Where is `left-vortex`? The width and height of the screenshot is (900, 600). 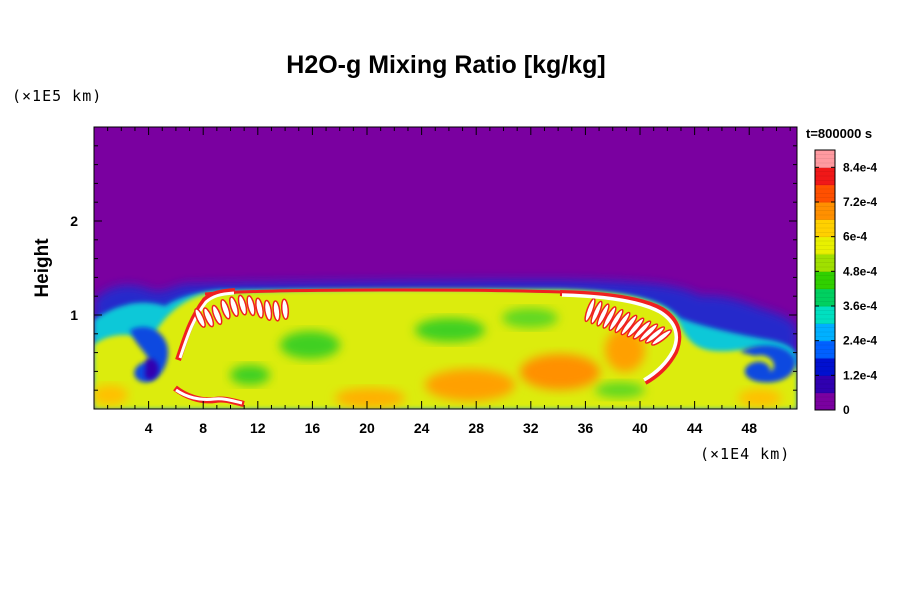 left-vortex is located at coordinates (149, 354).